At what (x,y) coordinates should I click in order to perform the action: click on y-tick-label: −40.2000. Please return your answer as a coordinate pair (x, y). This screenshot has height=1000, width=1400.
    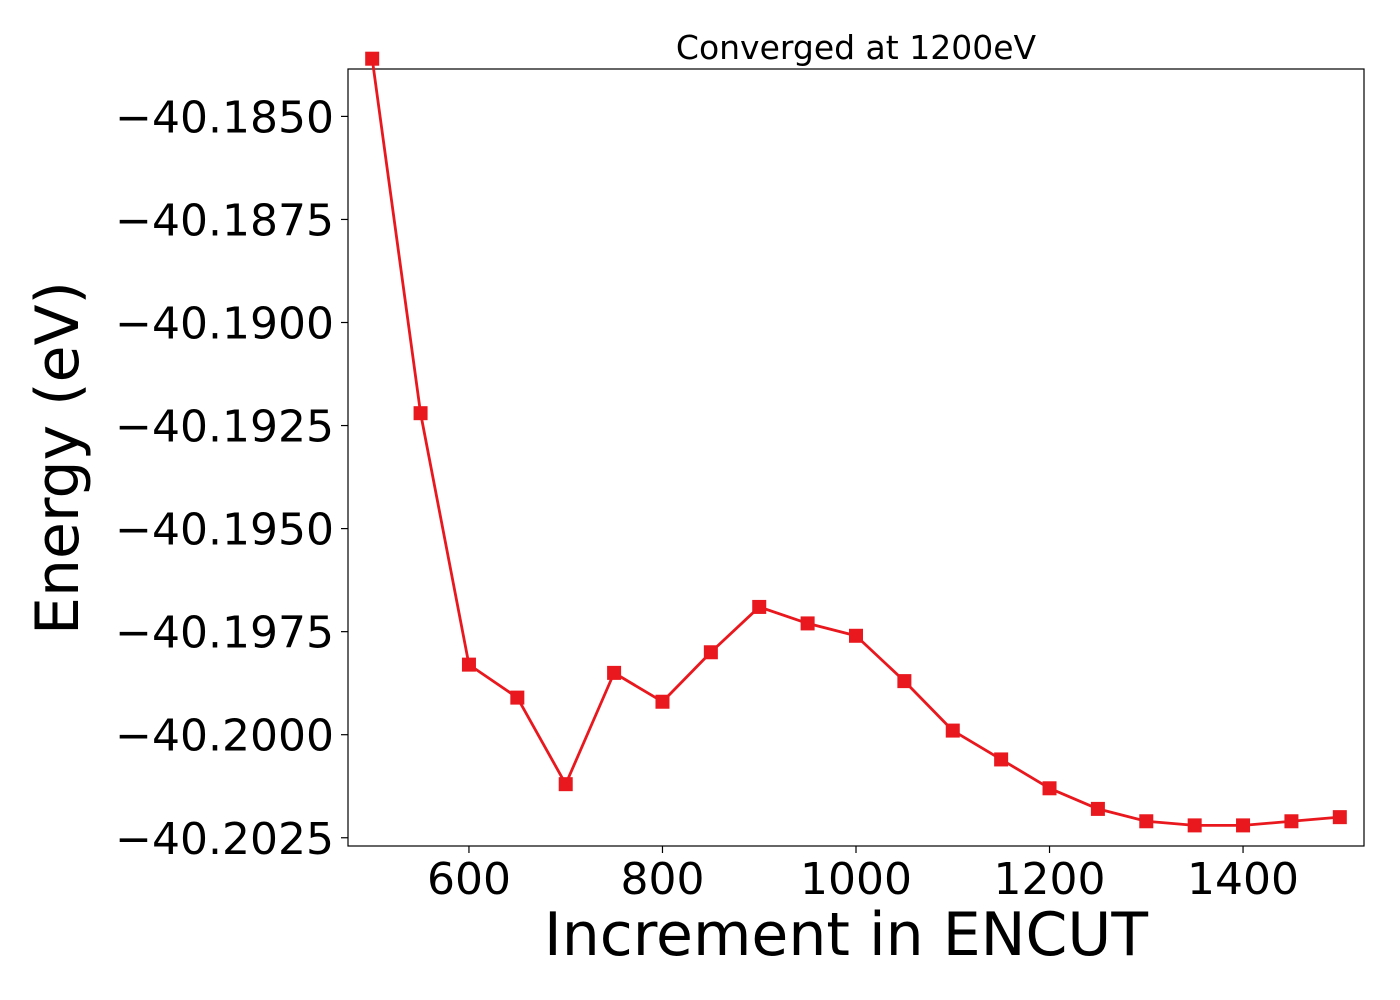
    Looking at the image, I should click on (224, 736).